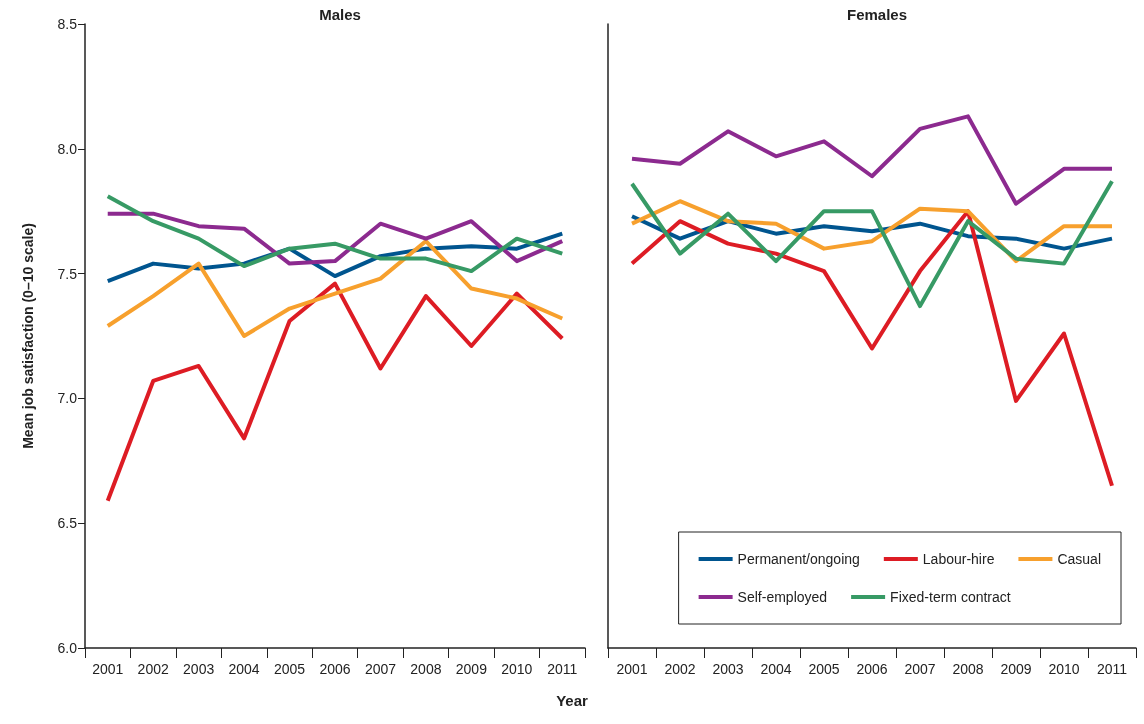 The width and height of the screenshot is (1144, 724). Describe the element at coordinates (572, 700) in the screenshot. I see `x-axis-title: Year` at that location.